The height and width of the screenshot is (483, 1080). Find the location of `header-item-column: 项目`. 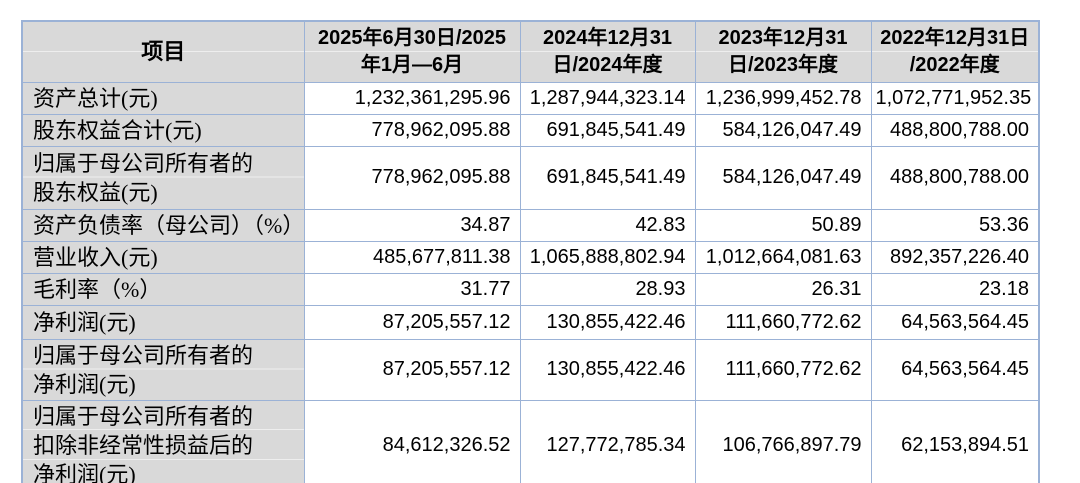

header-item-column: 项目 is located at coordinates (163, 51).